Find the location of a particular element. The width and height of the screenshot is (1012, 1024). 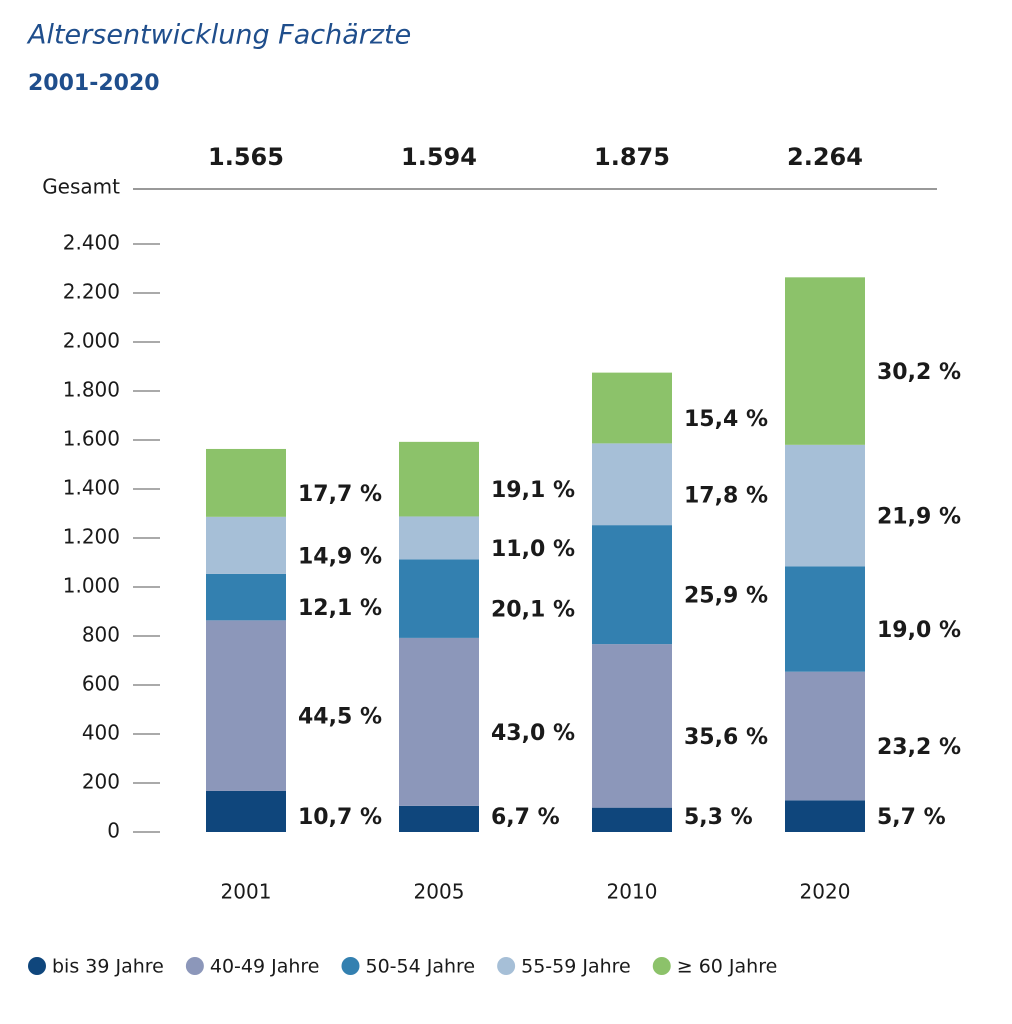

y-tick-label: 600 is located at coordinates (101, 684).